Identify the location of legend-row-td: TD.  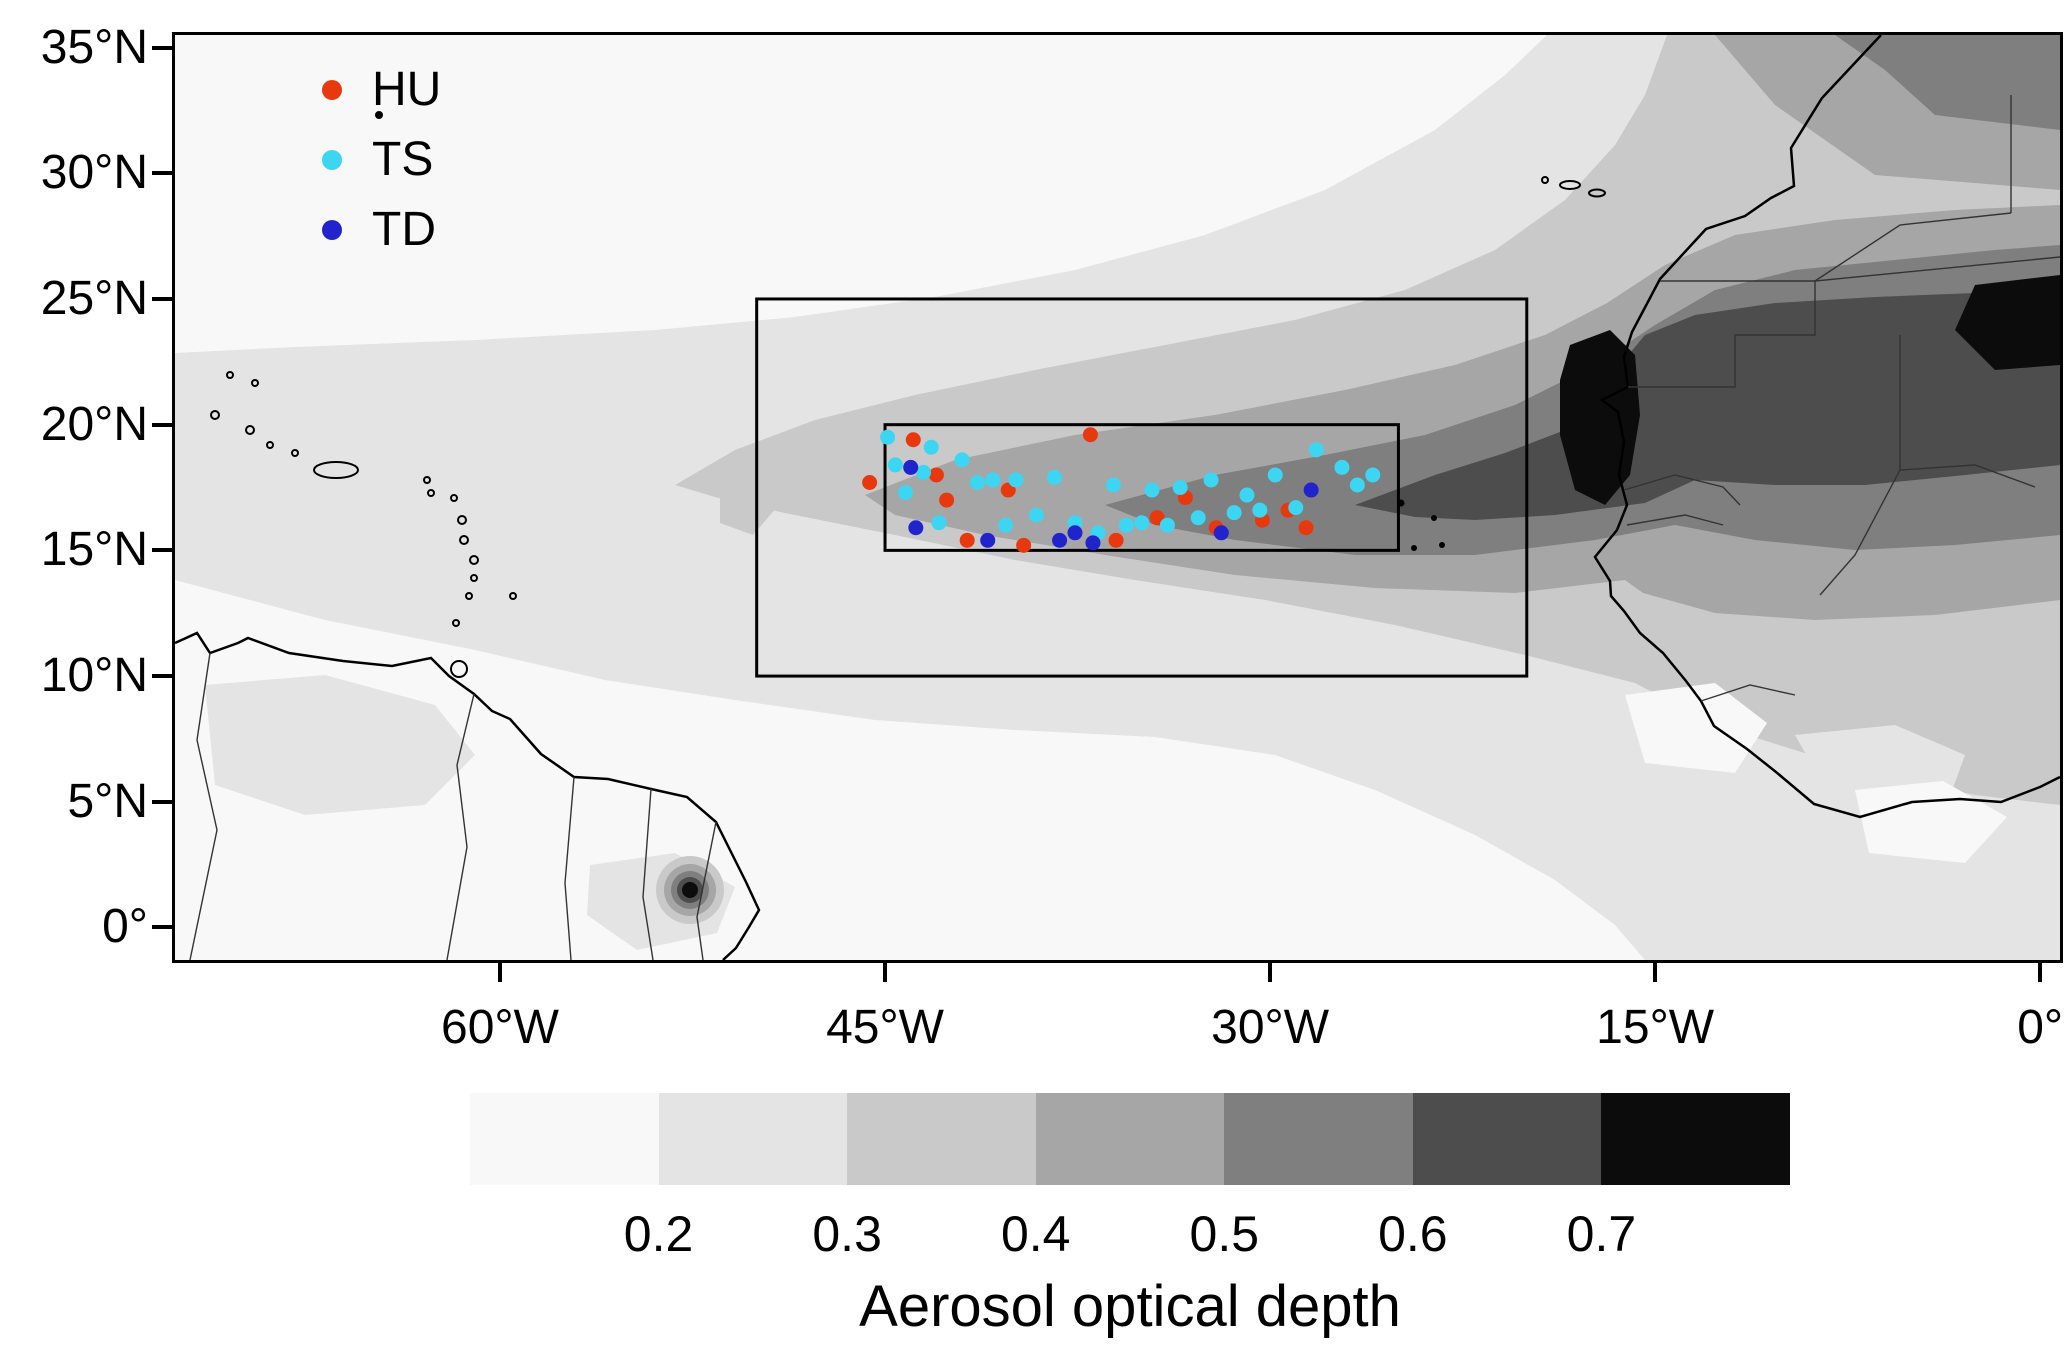
(381, 230).